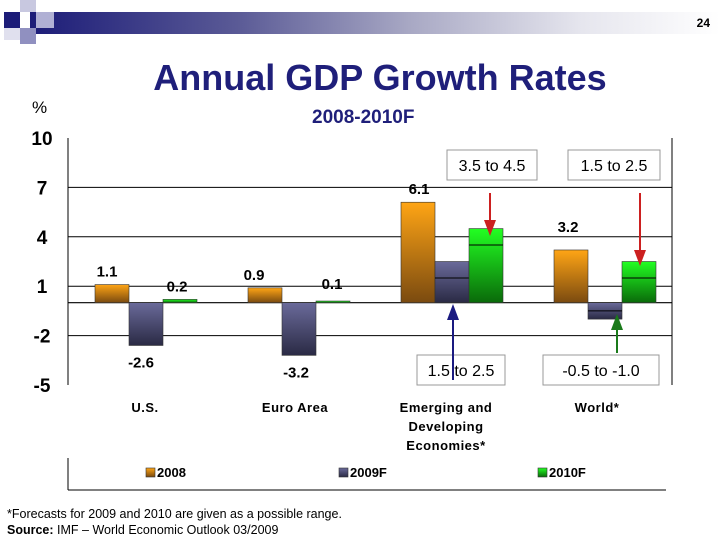 This screenshot has height=540, width=720. What do you see at coordinates (144, 407) in the screenshot?
I see `x-category-label: U.S.` at bounding box center [144, 407].